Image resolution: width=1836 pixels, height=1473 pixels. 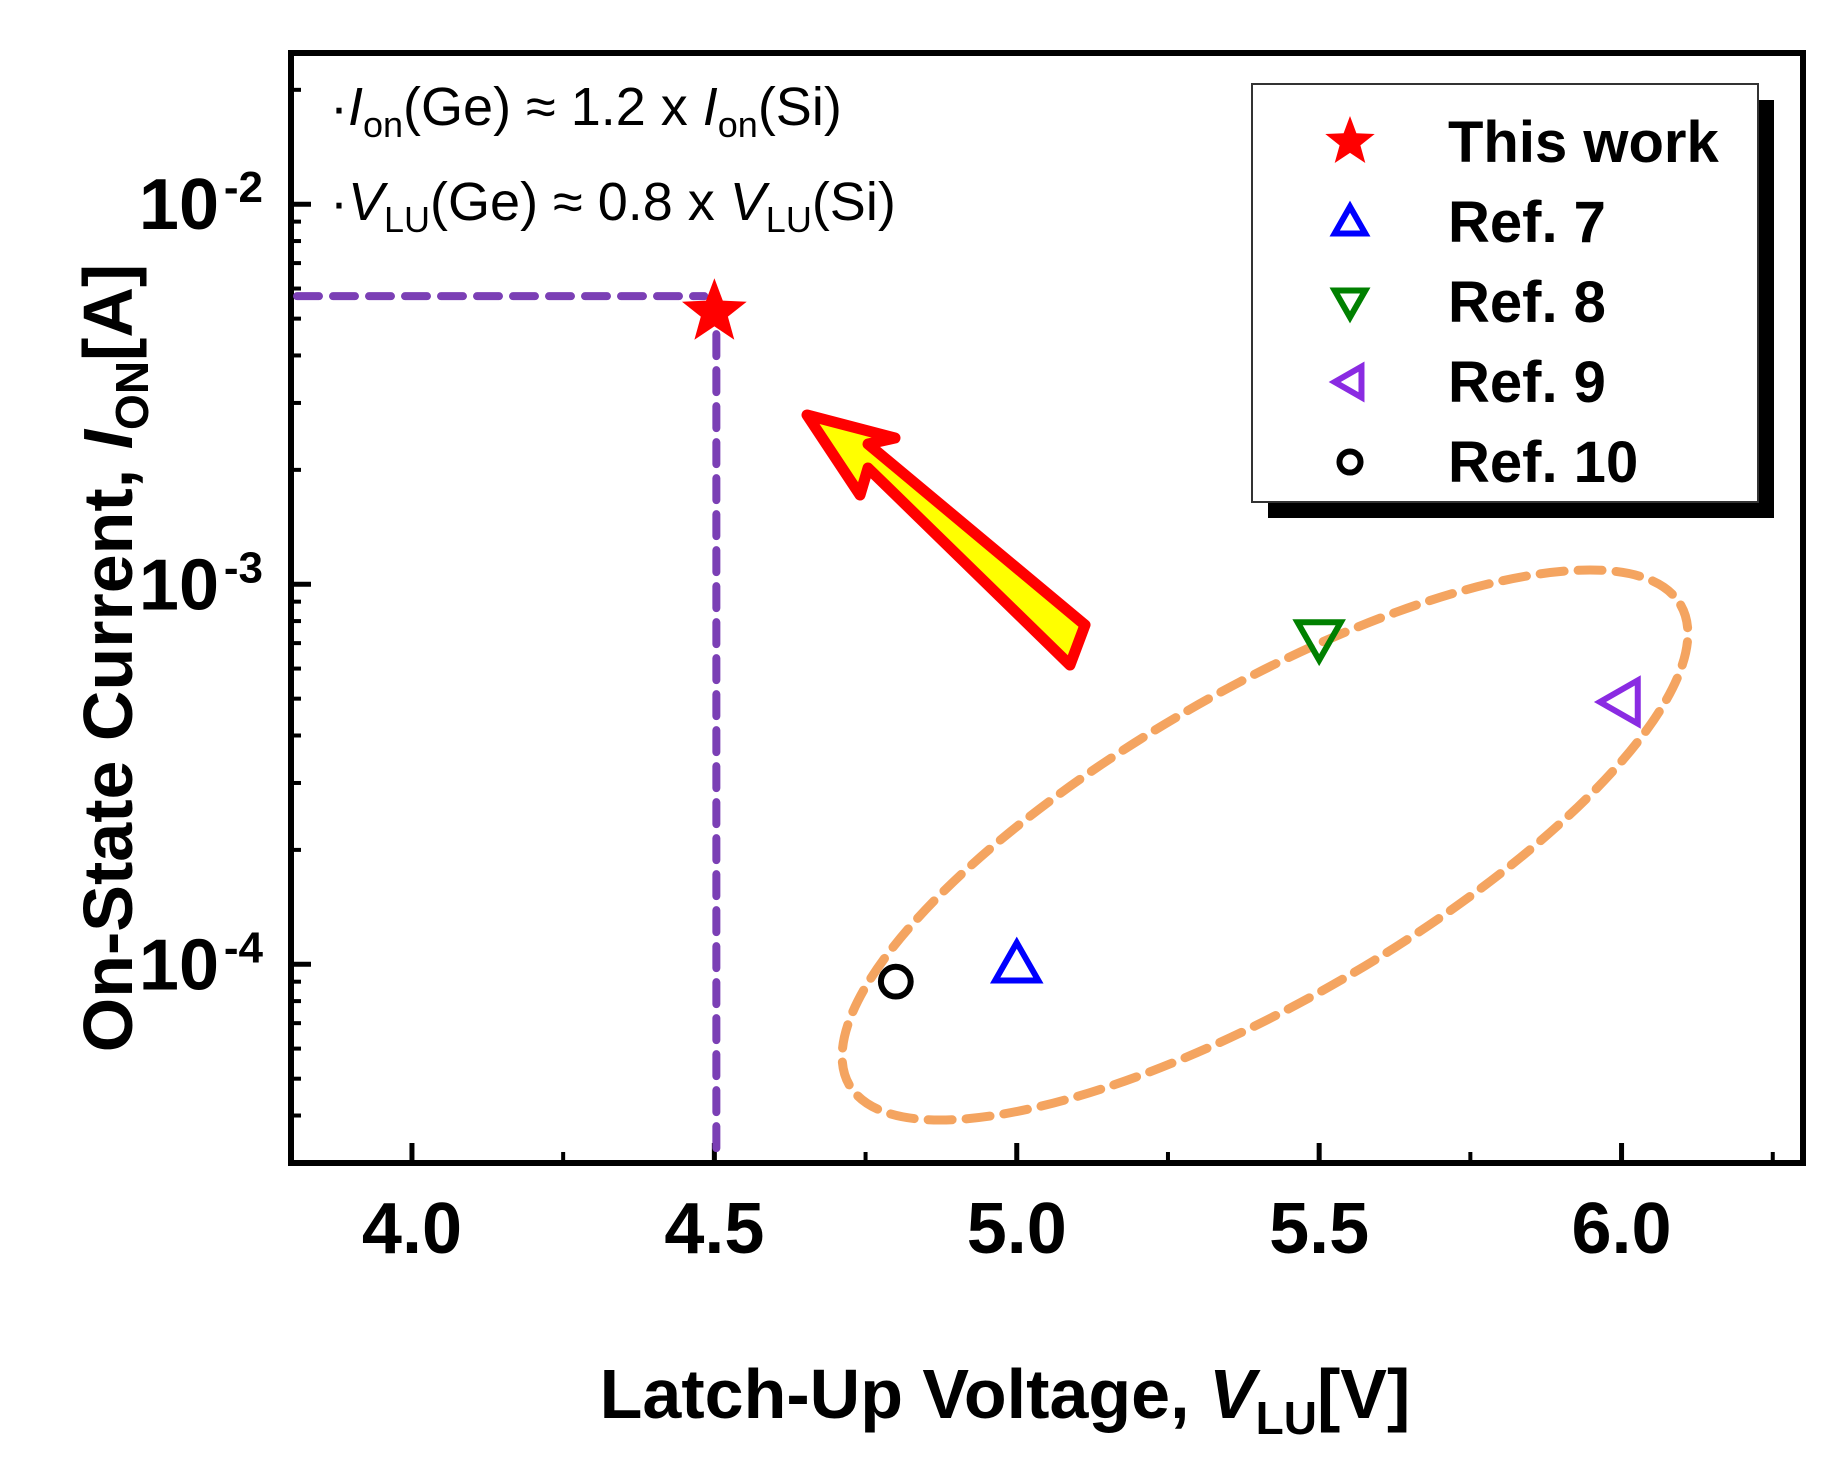 I want to click on legend-items: This work Ref. 7 Ref. 8 Ref. 9 Ref. 10, so click(x=1522, y=302).